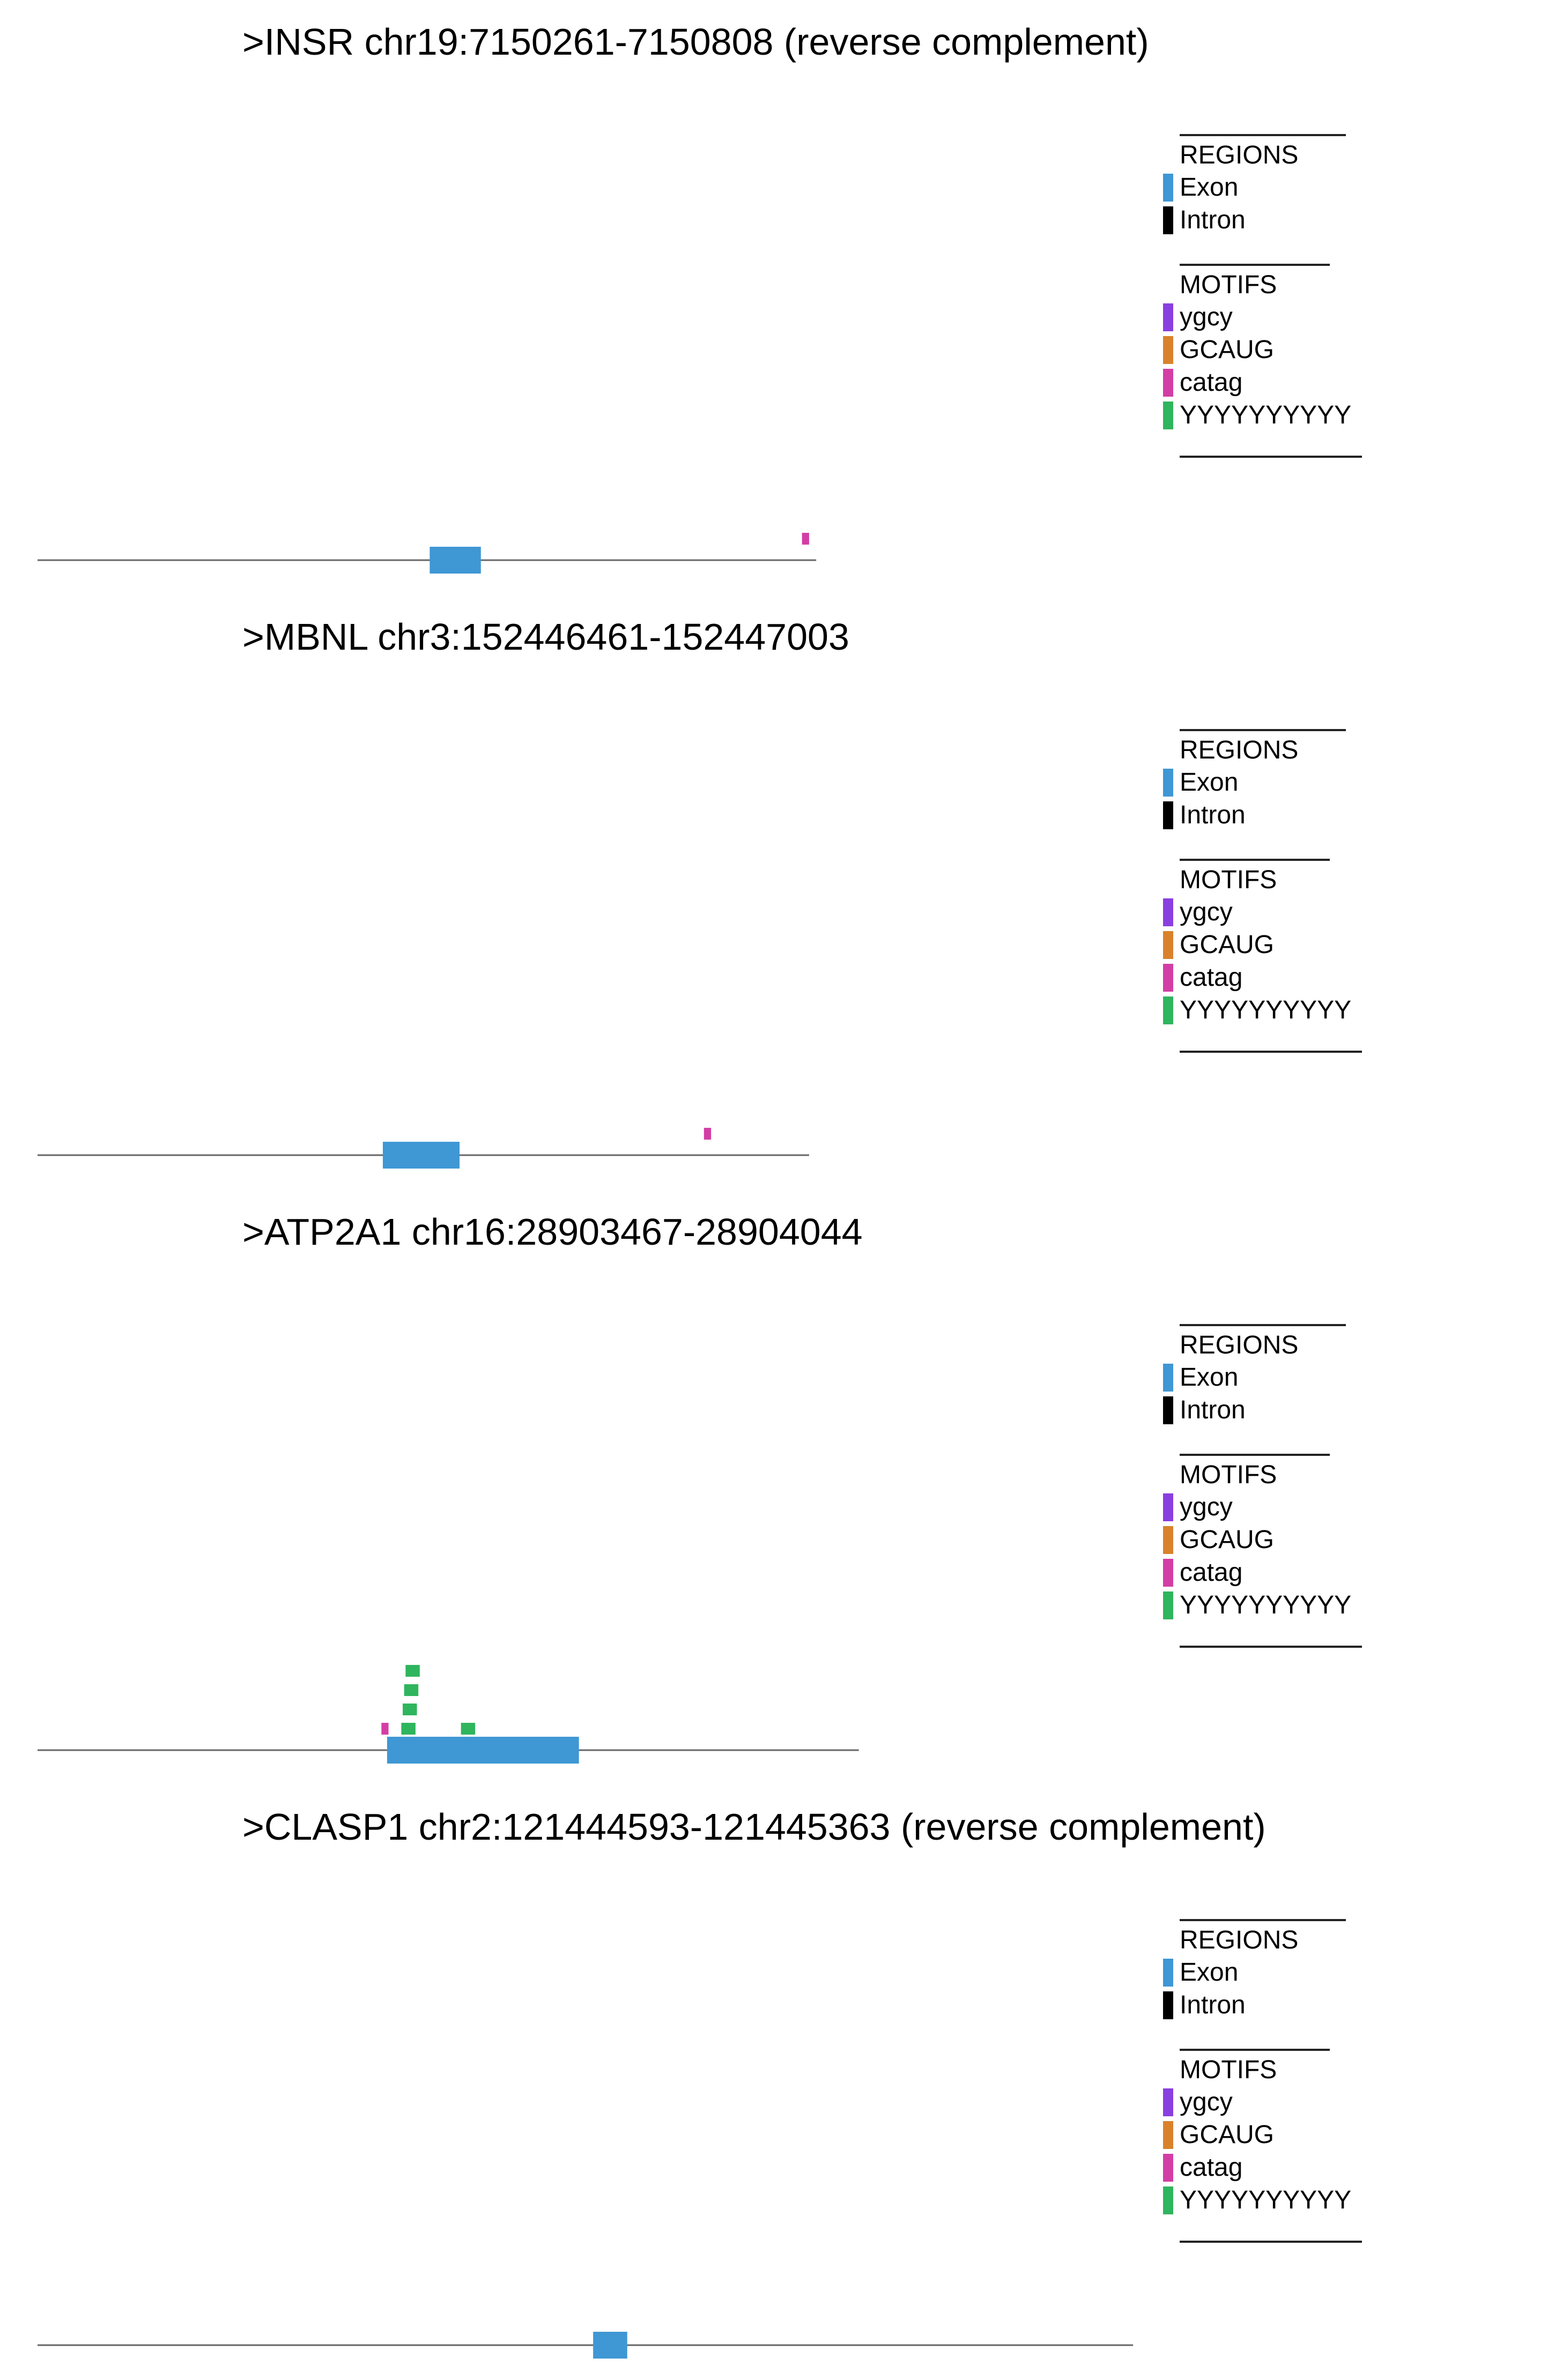 The height and width of the screenshot is (2380, 1555). Describe the element at coordinates (545, 637) in the screenshot. I see `panel-title: >MBNL chr3:152446461-152447003` at that location.